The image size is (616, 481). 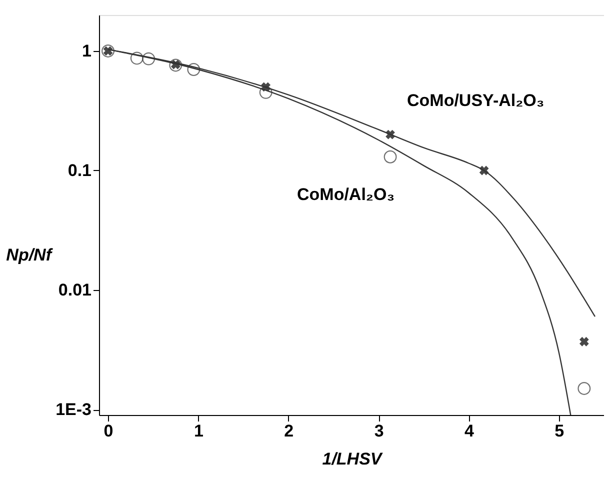 I want to click on y-tick-label: 1E-3, so click(x=74, y=410).